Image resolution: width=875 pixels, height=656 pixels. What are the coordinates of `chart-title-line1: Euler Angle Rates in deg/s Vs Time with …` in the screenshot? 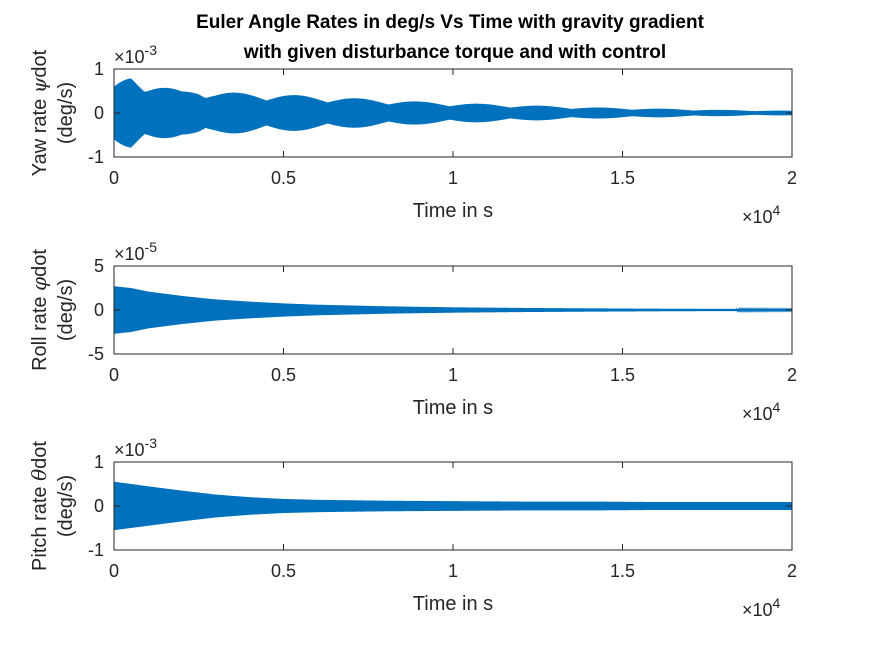 It's located at (450, 22).